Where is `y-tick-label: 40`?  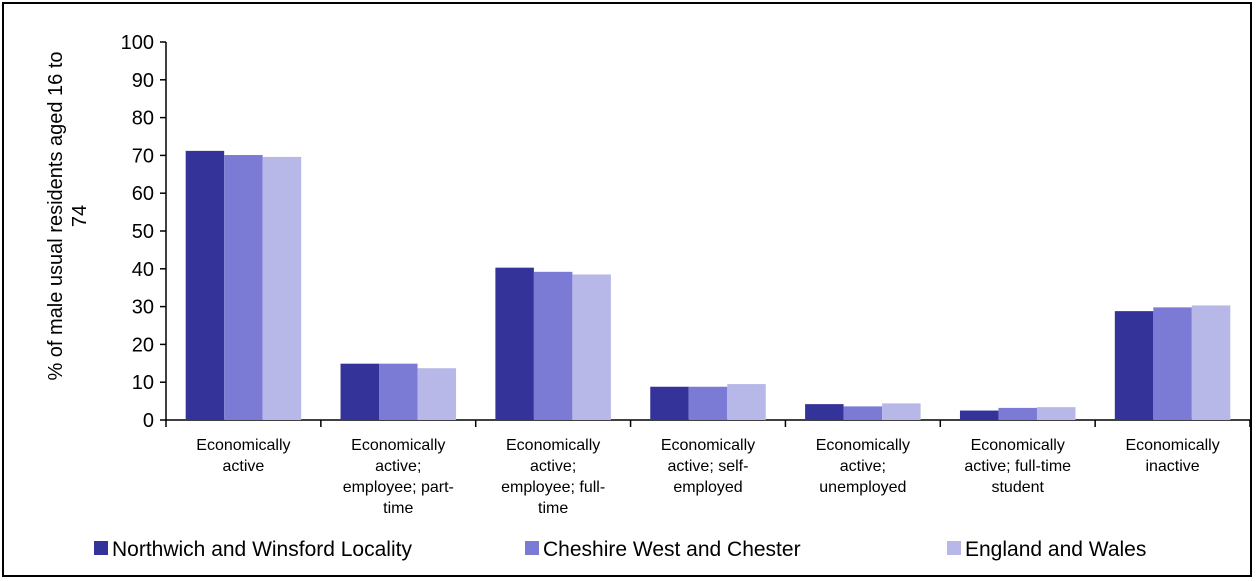
y-tick-label: 40 is located at coordinates (143, 270).